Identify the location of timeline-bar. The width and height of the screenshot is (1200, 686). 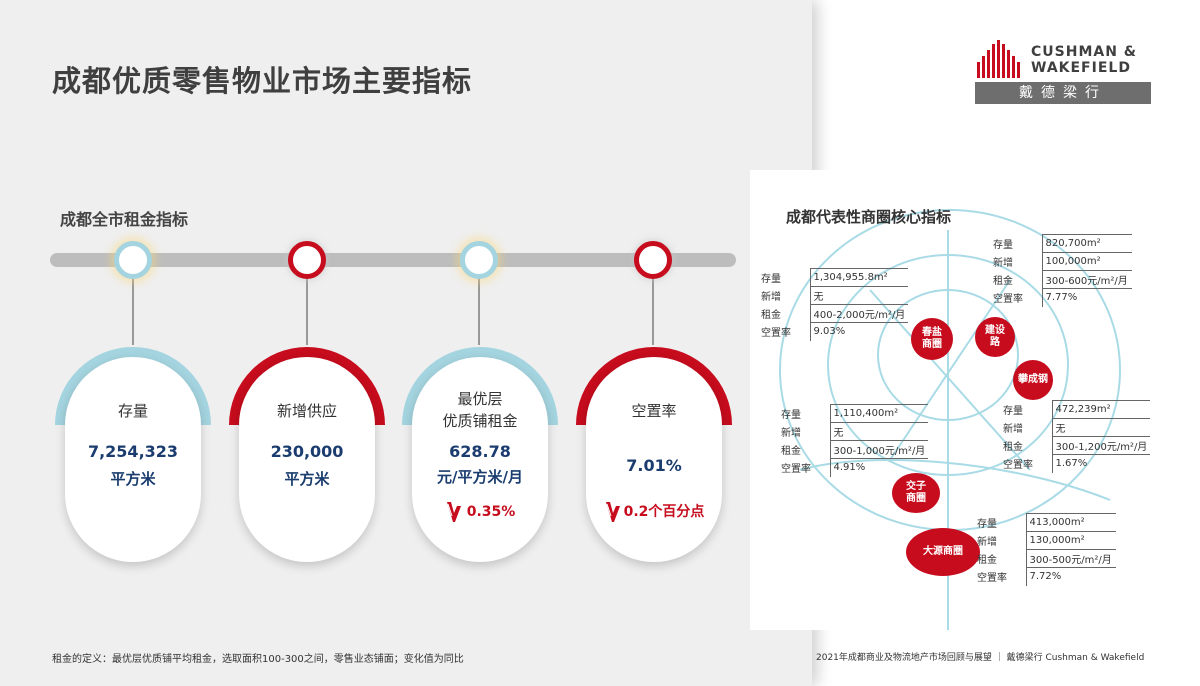
(393, 260).